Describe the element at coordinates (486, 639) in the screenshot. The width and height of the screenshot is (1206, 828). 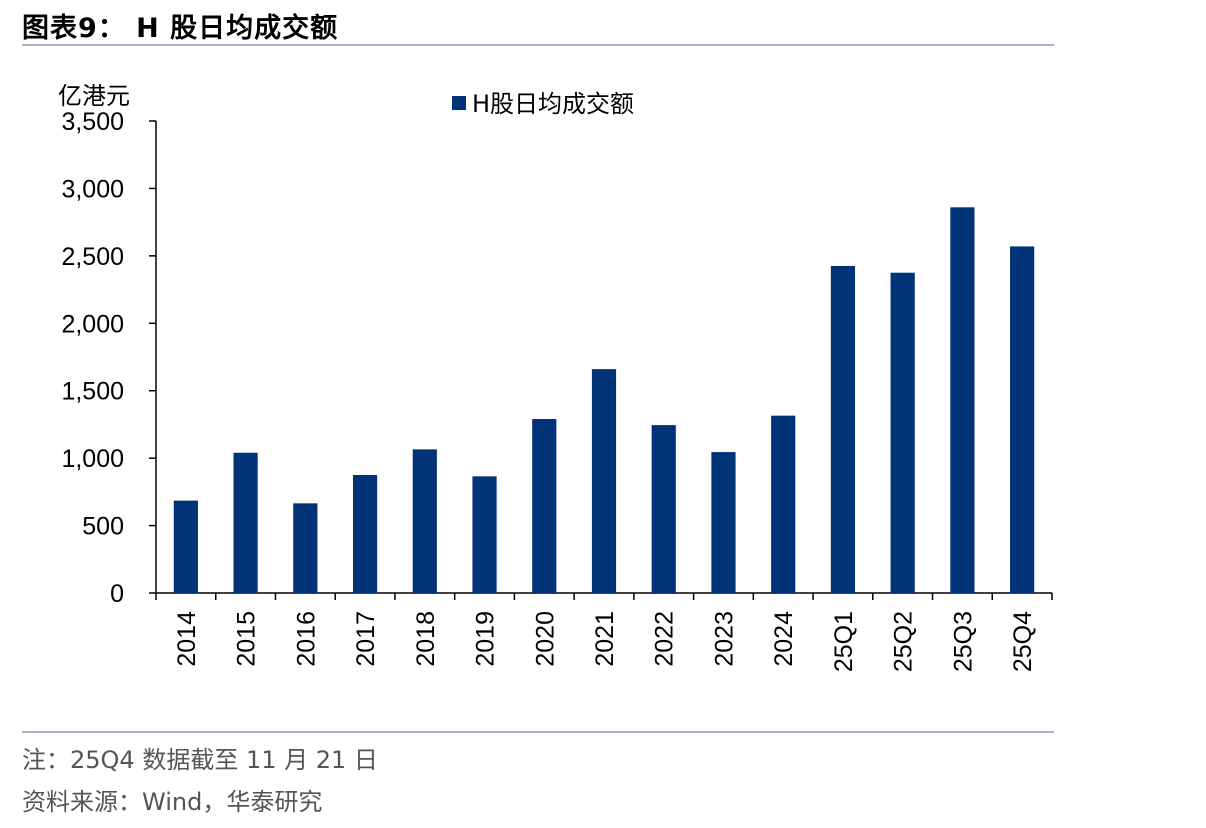
I see `x-tick-label: 2019` at that location.